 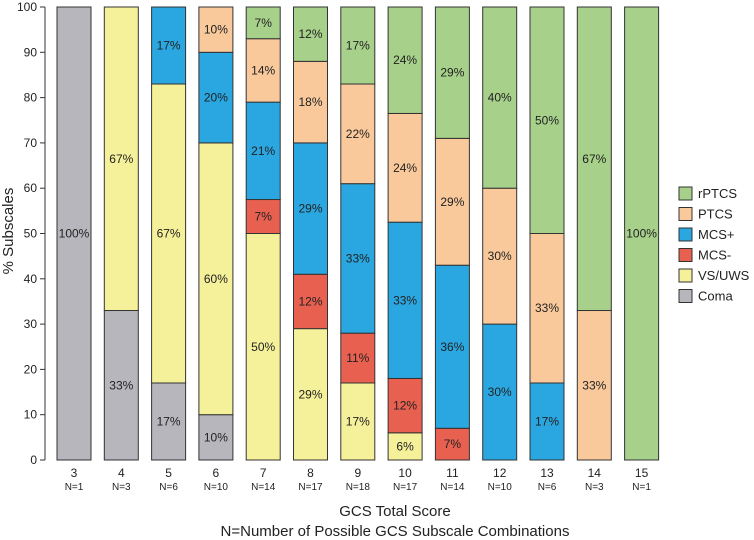 I want to click on y-tick-label: 20, so click(x=31, y=369).